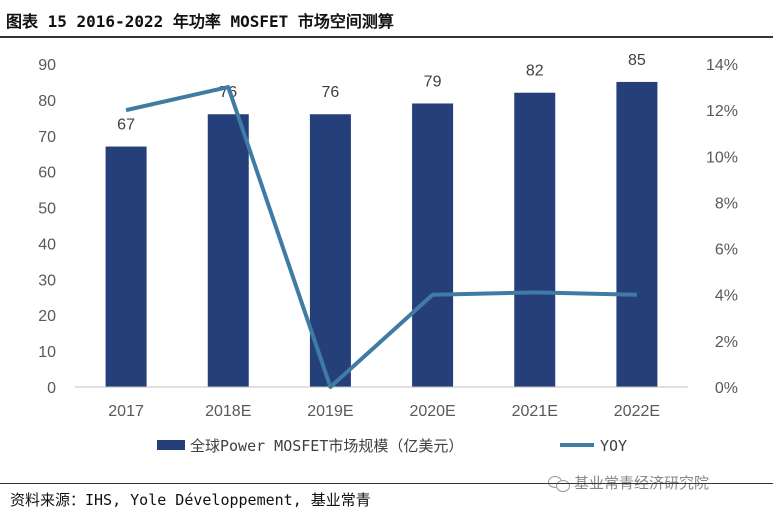 Image resolution: width=773 pixels, height=518 pixels. I want to click on left-tick-label: 70, so click(47, 137).